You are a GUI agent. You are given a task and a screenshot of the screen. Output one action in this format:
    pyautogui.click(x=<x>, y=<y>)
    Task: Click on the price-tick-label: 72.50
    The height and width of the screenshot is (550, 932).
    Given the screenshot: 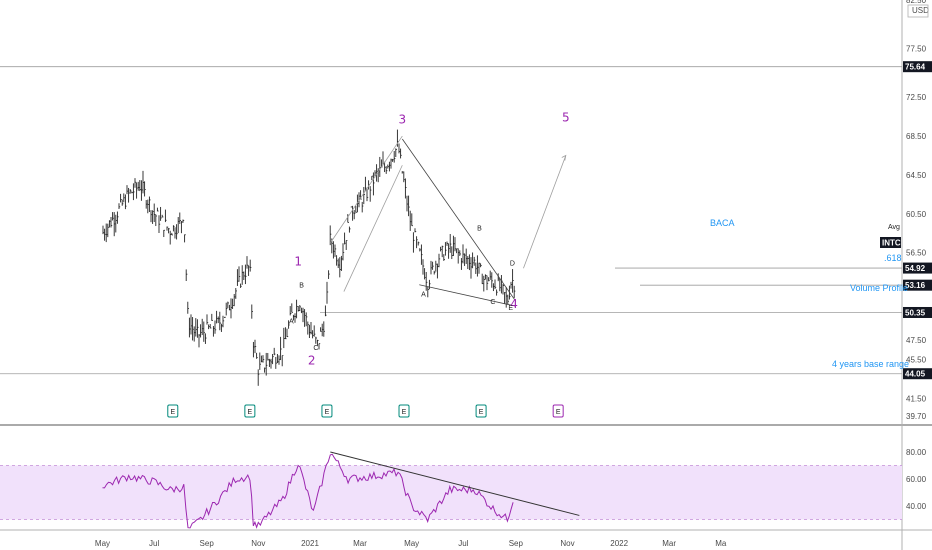 What is the action you would take?
    pyautogui.click(x=916, y=97)
    